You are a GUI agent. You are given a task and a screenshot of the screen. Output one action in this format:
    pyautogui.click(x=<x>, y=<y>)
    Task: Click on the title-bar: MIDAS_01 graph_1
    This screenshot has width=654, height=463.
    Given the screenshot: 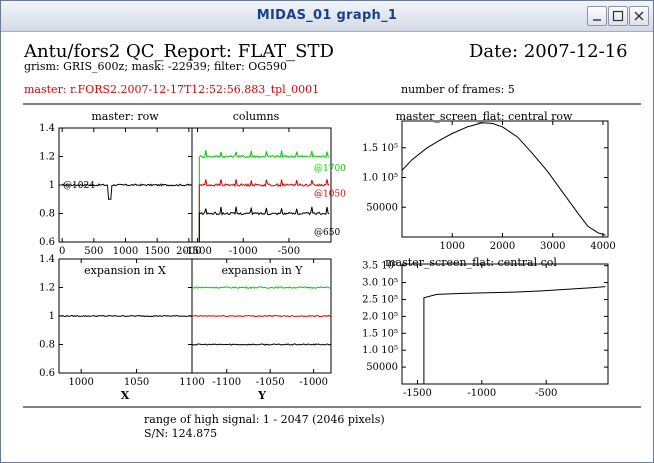 What is the action you would take?
    pyautogui.click(x=327, y=16)
    